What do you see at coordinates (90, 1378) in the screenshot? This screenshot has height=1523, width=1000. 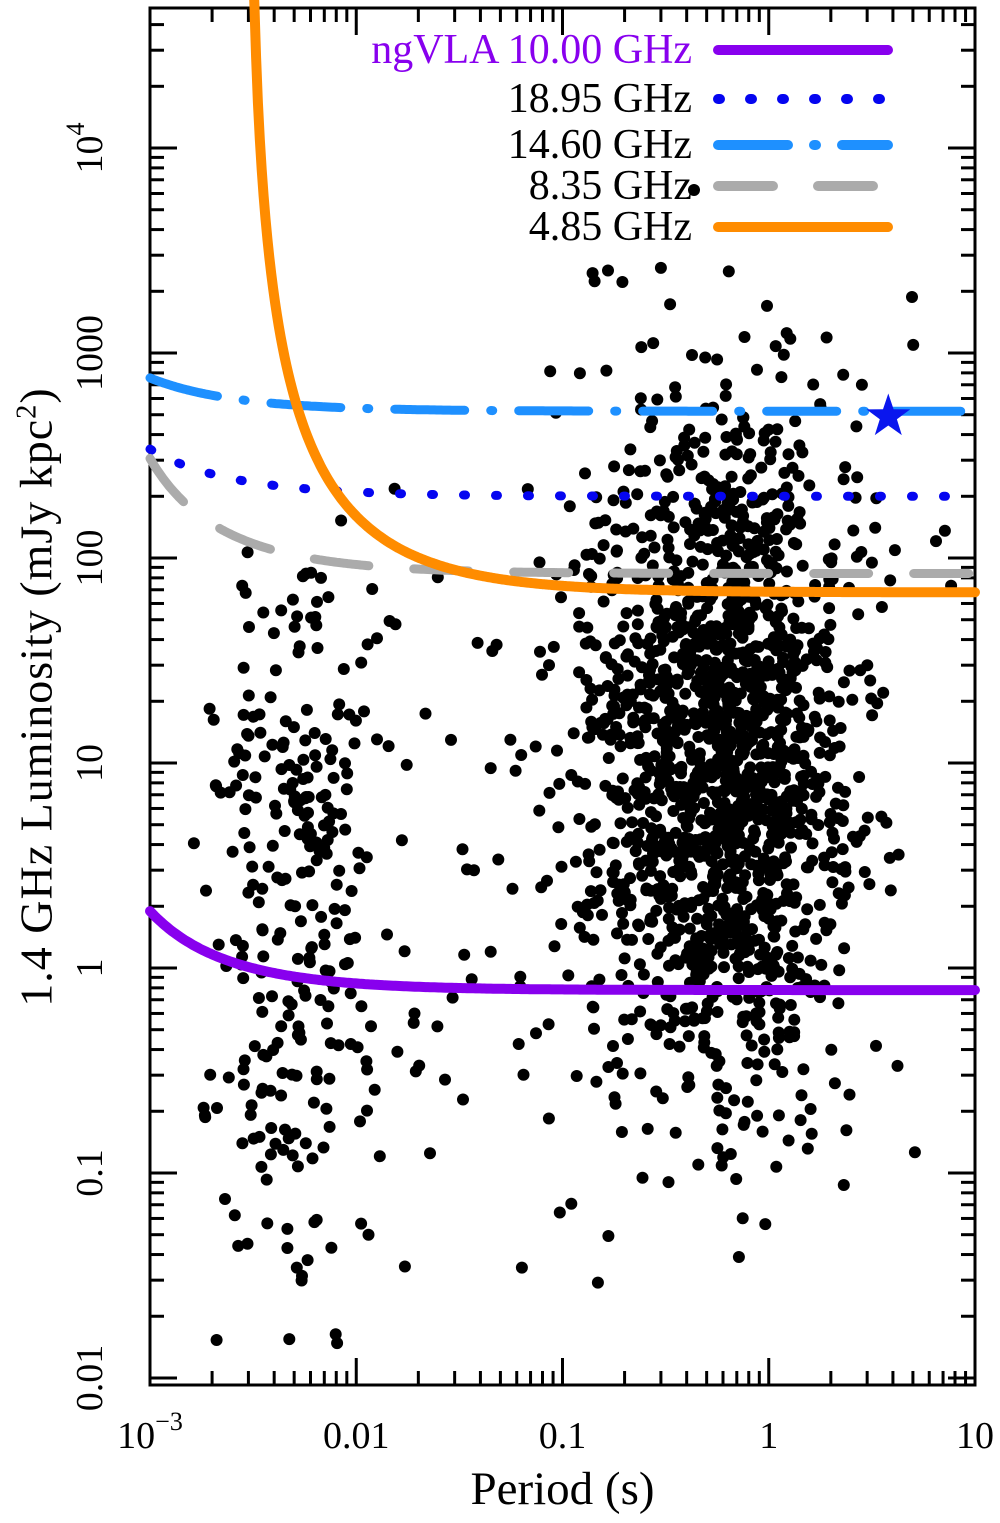 I see `y-tick-label: 0.01` at bounding box center [90, 1378].